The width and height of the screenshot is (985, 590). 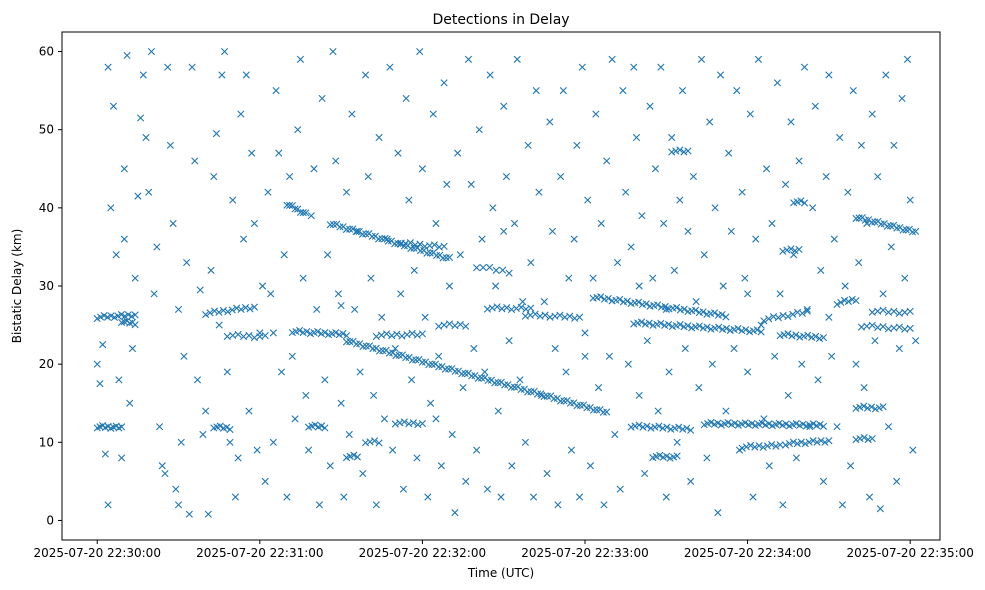 What do you see at coordinates (46, 442) in the screenshot?
I see `y-tick-label: 10` at bounding box center [46, 442].